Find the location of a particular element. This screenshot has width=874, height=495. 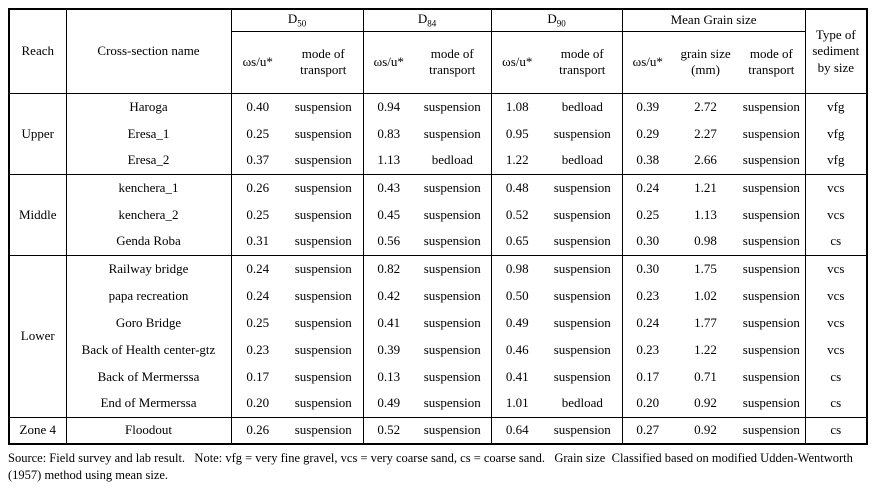

d90-label: D is located at coordinates (552, 18).